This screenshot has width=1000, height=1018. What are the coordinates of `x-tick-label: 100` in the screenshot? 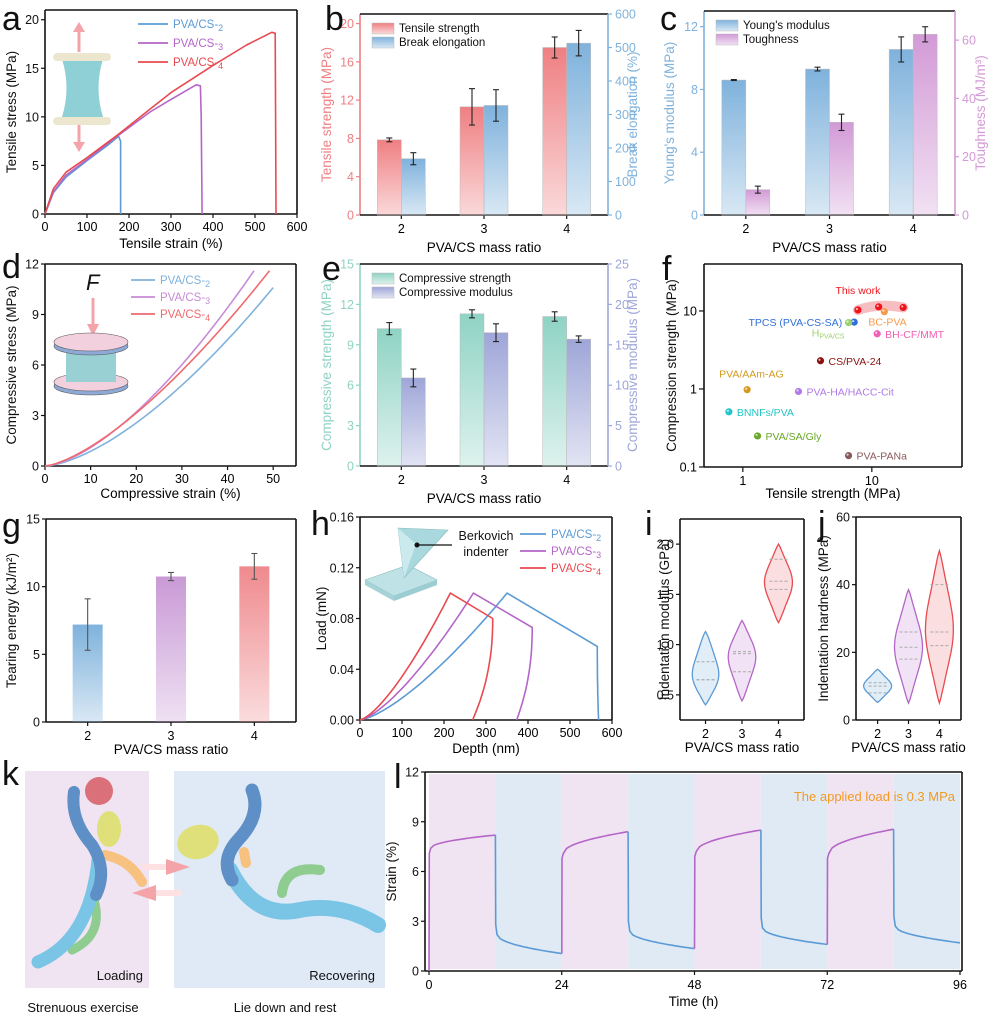 It's located at (402, 733).